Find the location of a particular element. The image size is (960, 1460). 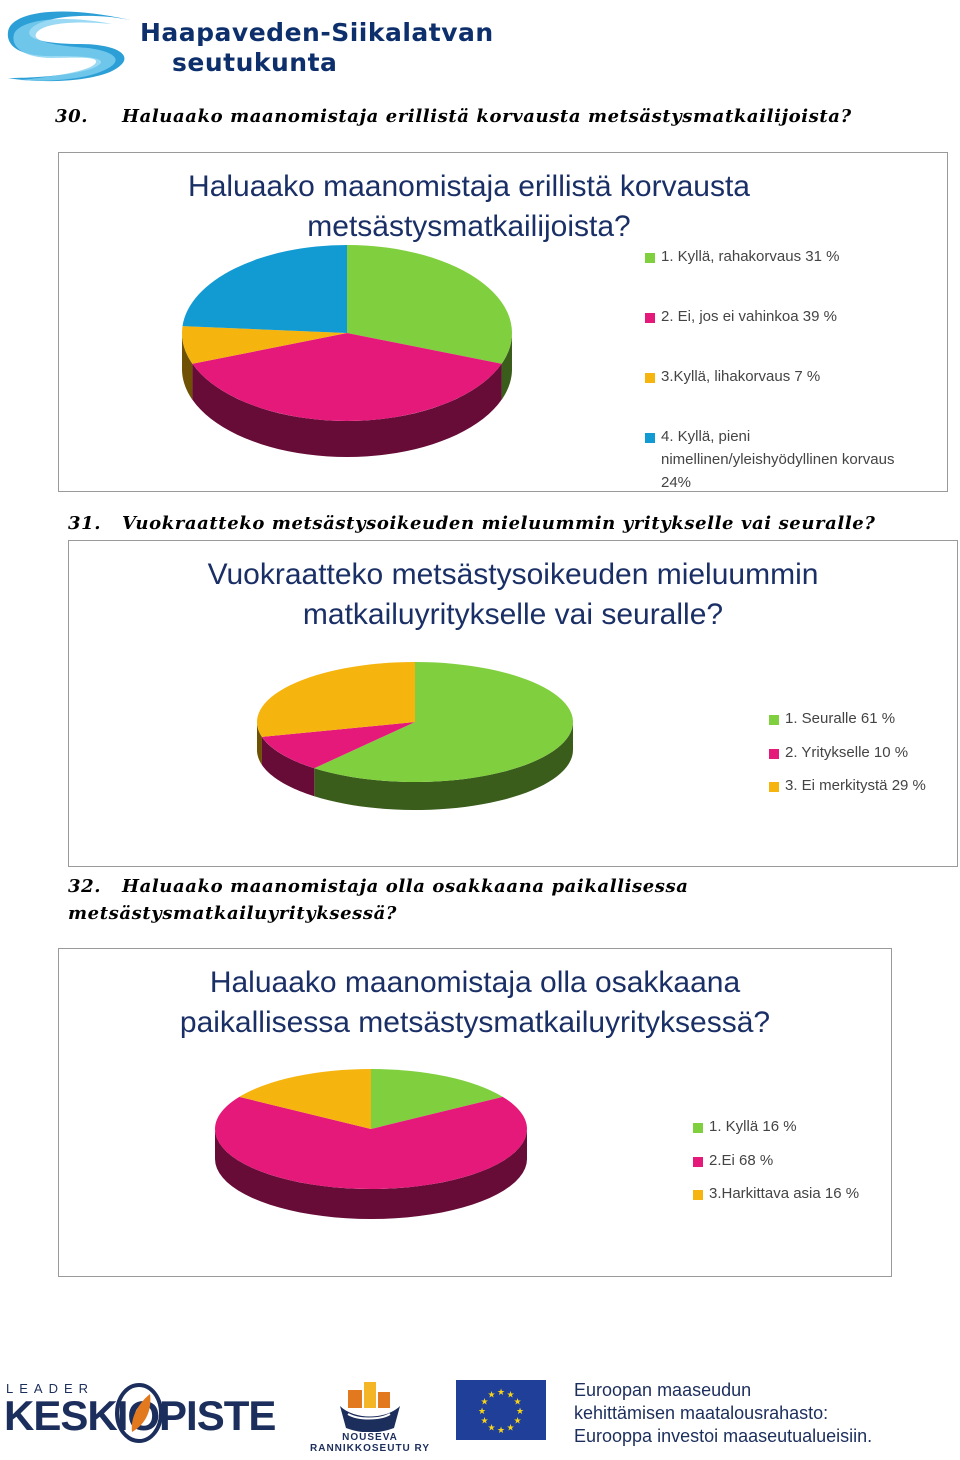

legend-item: 1. Kyllä, rahakorvaus 31 % is located at coordinates (742, 258).